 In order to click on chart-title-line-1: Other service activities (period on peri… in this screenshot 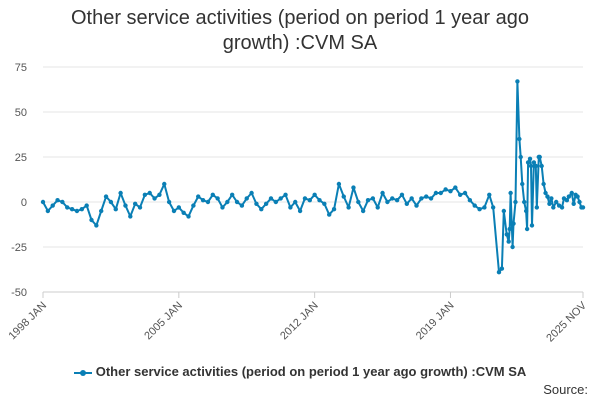, I will do `click(299, 18)`.